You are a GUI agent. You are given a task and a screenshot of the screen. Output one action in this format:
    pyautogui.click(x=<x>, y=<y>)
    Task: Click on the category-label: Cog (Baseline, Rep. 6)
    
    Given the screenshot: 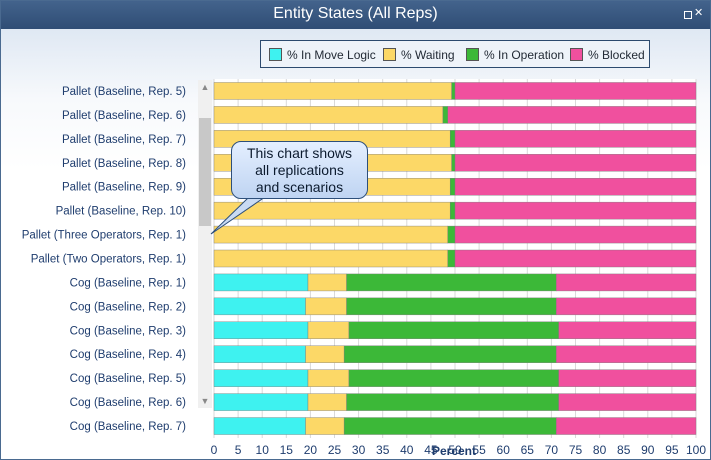 What is the action you would take?
    pyautogui.click(x=128, y=403)
    